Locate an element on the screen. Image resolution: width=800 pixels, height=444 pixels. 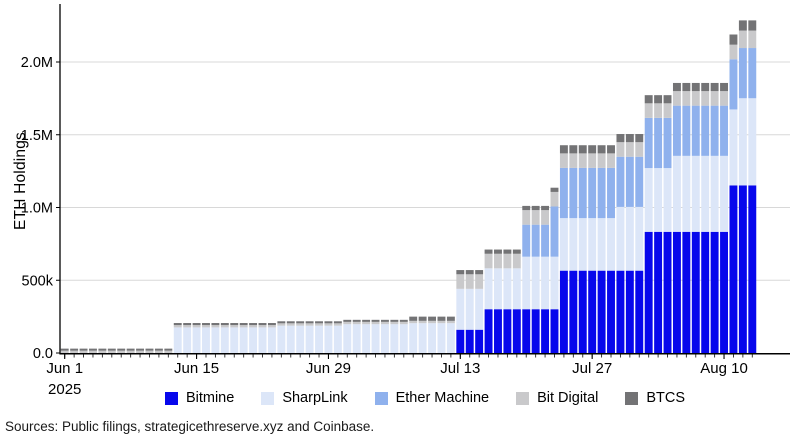
y-tick-label: 1.5M is located at coordinates (37, 136).